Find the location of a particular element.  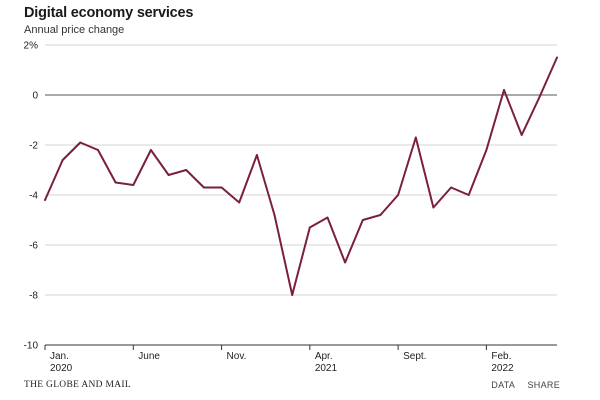

y-tick-label: 0 is located at coordinates (35, 96).